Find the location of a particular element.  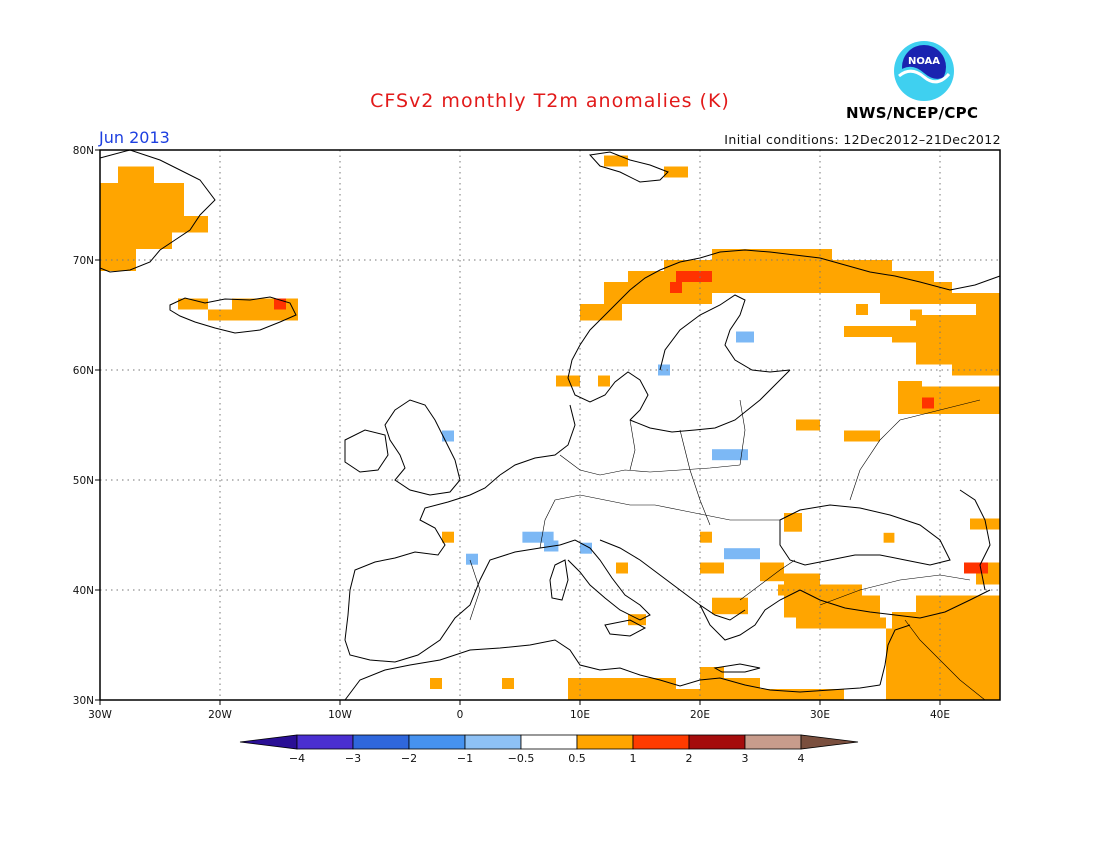

lon-tick-label: 20E is located at coordinates (700, 715).